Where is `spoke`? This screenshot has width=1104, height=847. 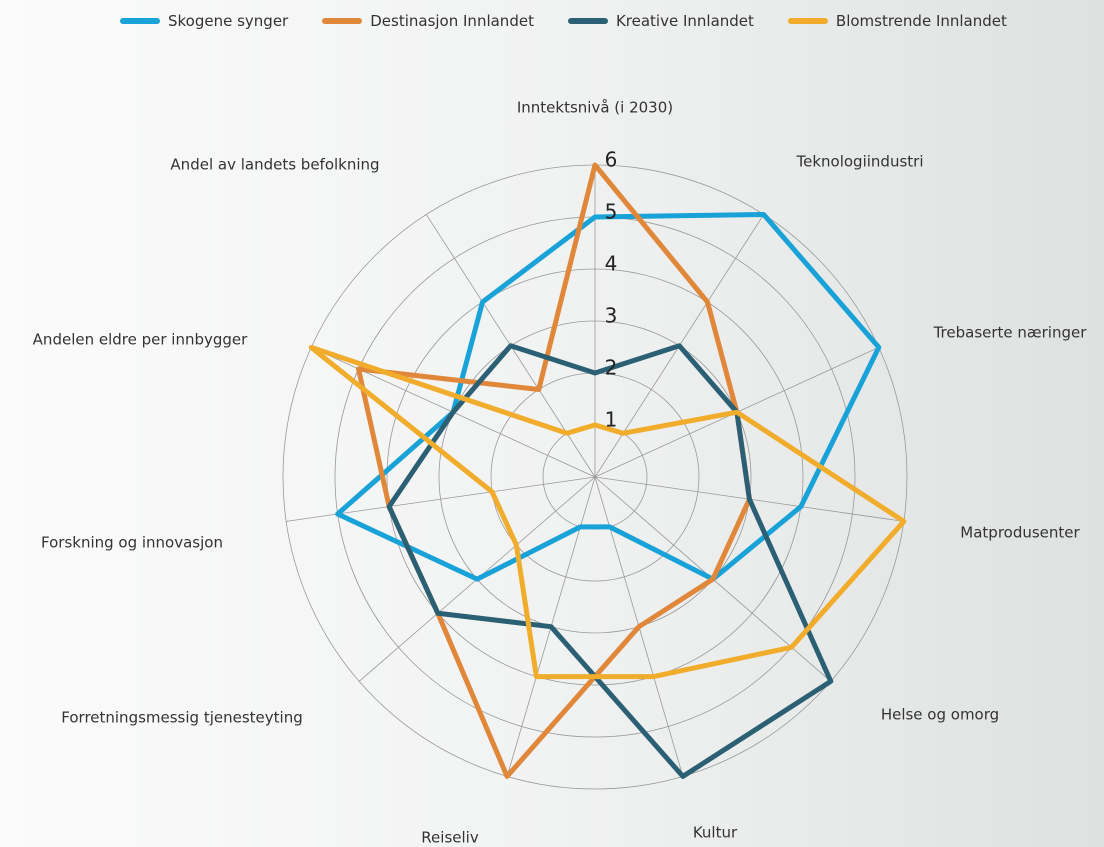 spoke is located at coordinates (441, 499).